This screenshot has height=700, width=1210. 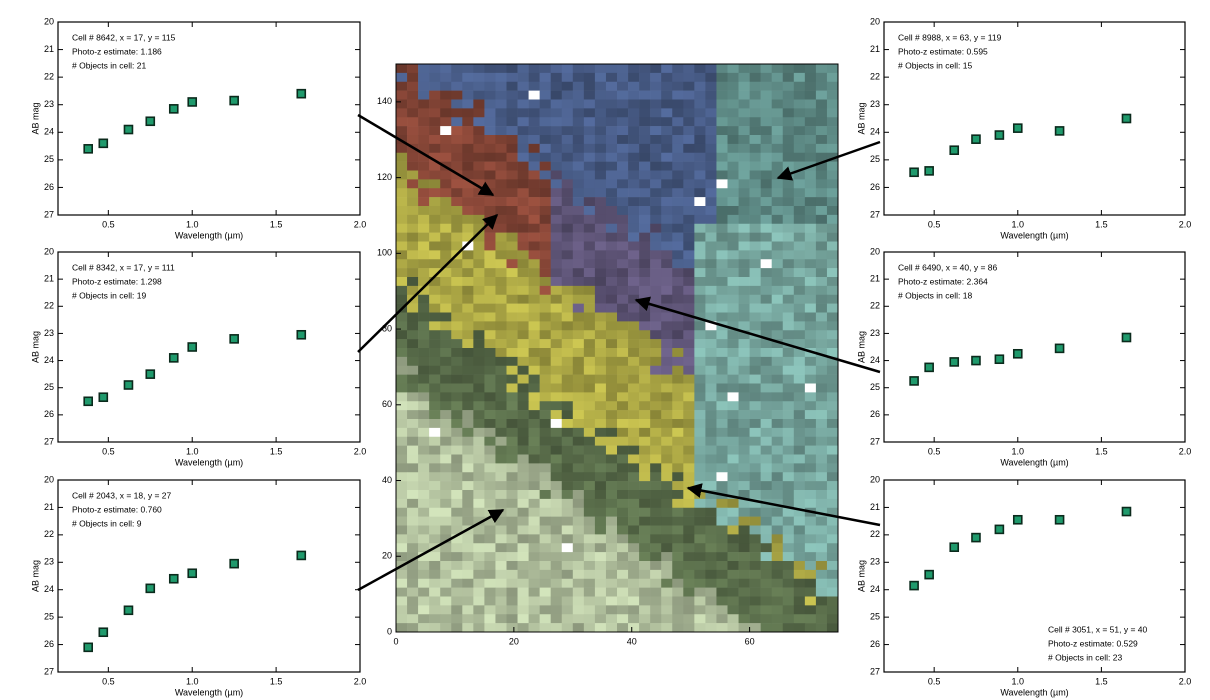 I want to click on y-tick-label: 21, so click(x=49, y=507).